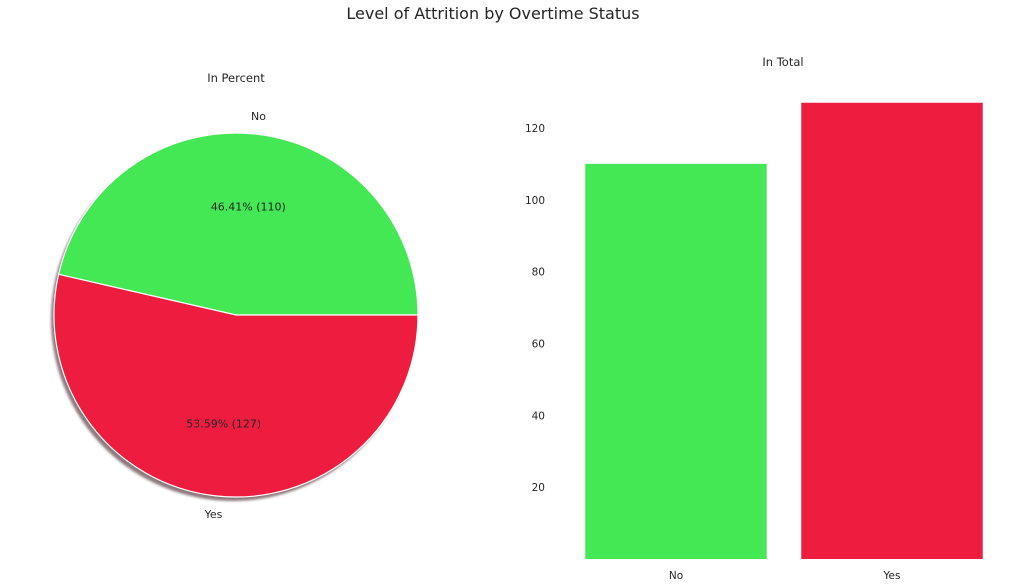 This screenshot has width=1018, height=587. I want to click on bar-title: In Total, so click(782, 62).